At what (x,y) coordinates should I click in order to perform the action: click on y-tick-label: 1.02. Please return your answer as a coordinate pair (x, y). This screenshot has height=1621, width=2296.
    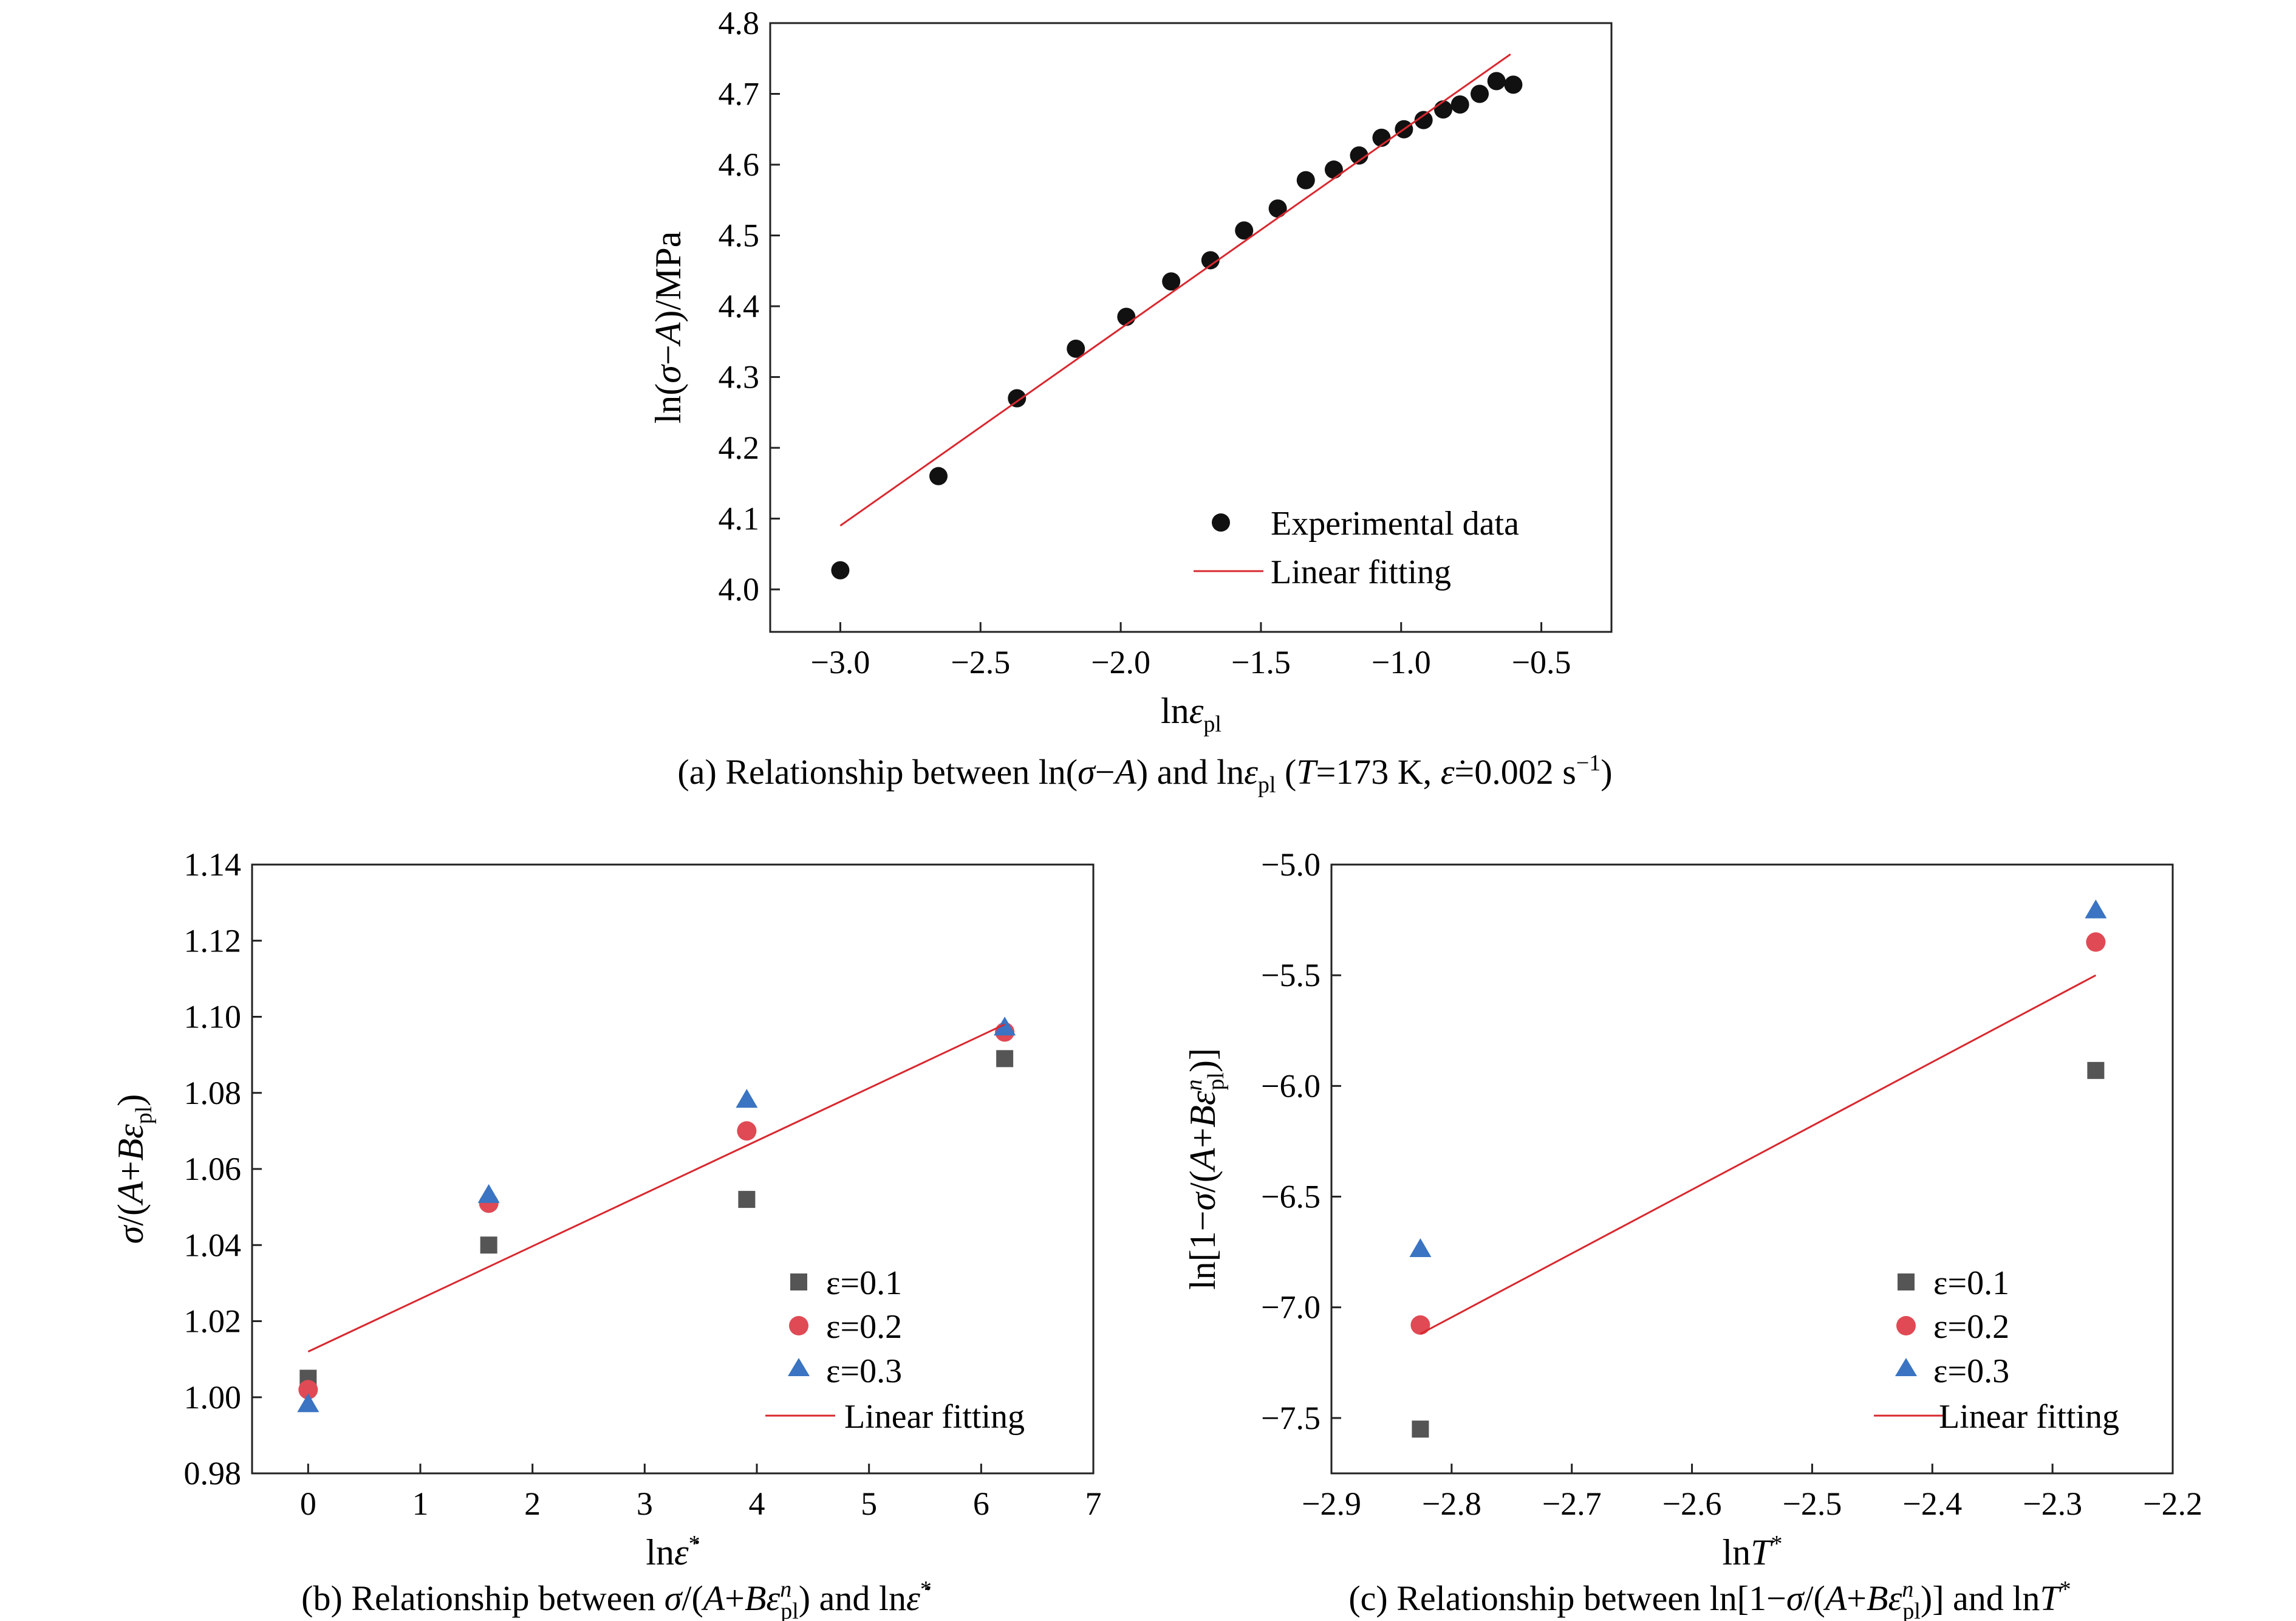
    Looking at the image, I should click on (213, 1321).